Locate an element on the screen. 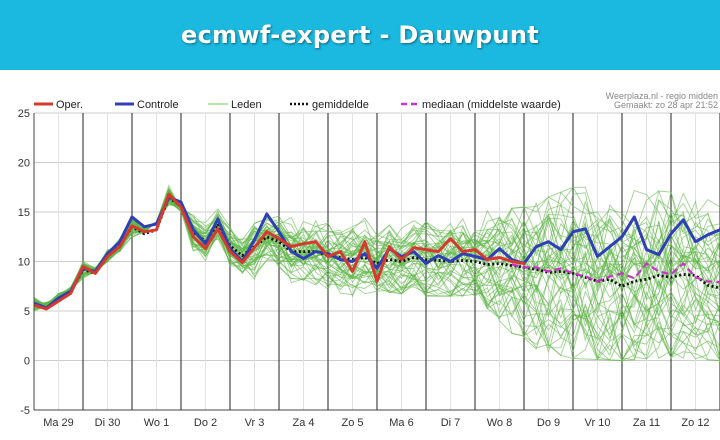  y-tick-label: 20 is located at coordinates (24, 164).